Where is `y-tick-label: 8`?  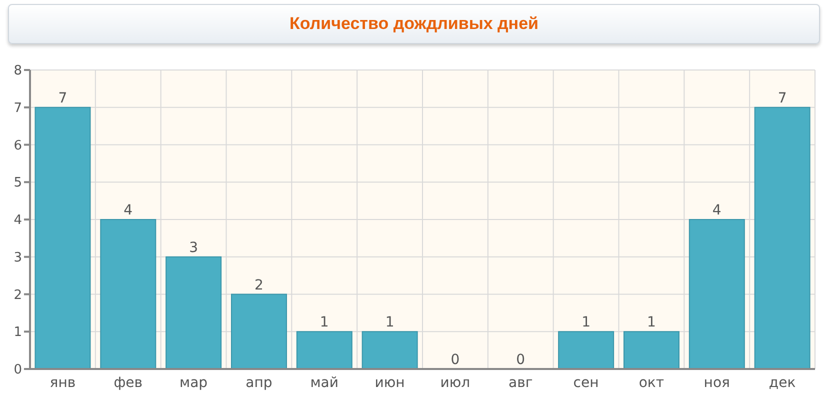 y-tick-label: 8 is located at coordinates (18, 71).